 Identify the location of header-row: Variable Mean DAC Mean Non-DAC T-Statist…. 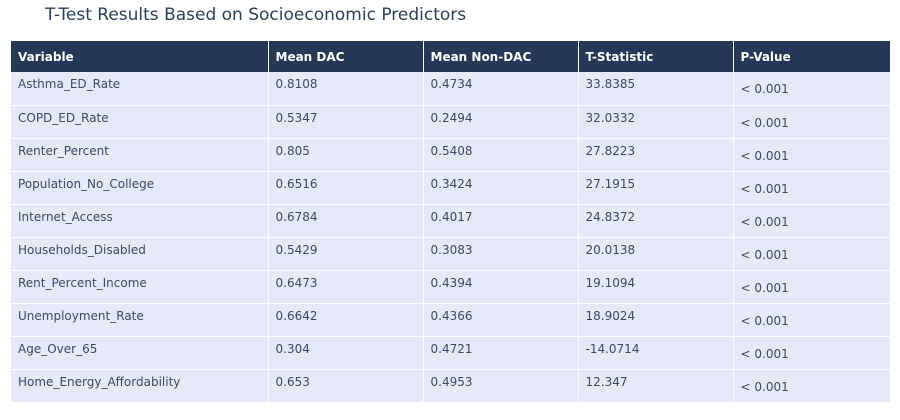
(450, 56).